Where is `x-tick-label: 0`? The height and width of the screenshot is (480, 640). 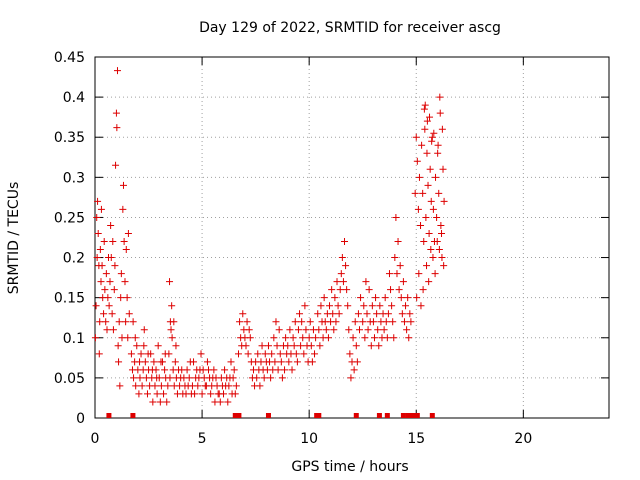 x-tick-label: 0 is located at coordinates (95, 439).